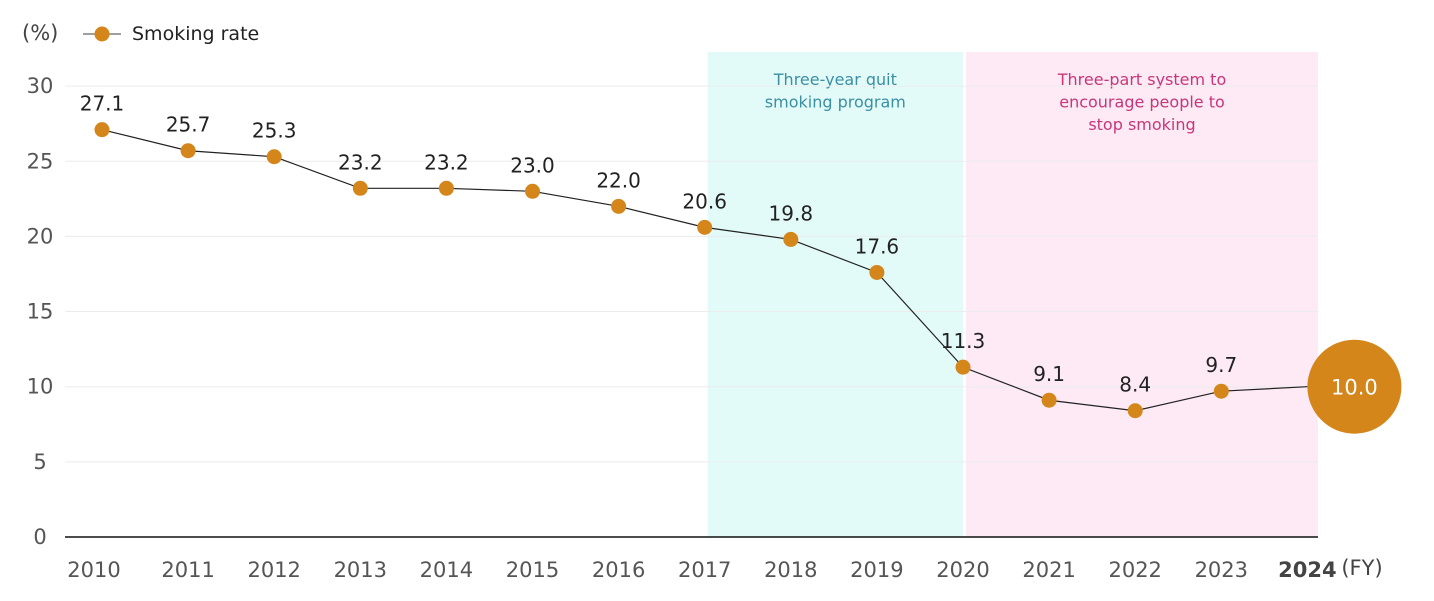 This screenshot has height=601, width=1434. What do you see at coordinates (40, 312) in the screenshot?
I see `y-tick-label: 15` at bounding box center [40, 312].